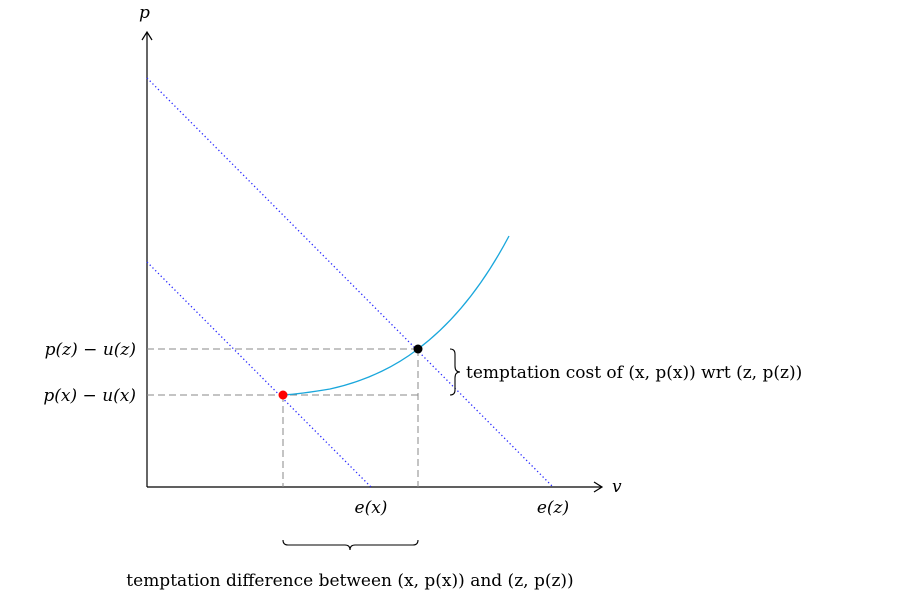 The height and width of the screenshot is (592, 903). What do you see at coordinates (455, 372) in the screenshot?
I see `right-brace` at bounding box center [455, 372].